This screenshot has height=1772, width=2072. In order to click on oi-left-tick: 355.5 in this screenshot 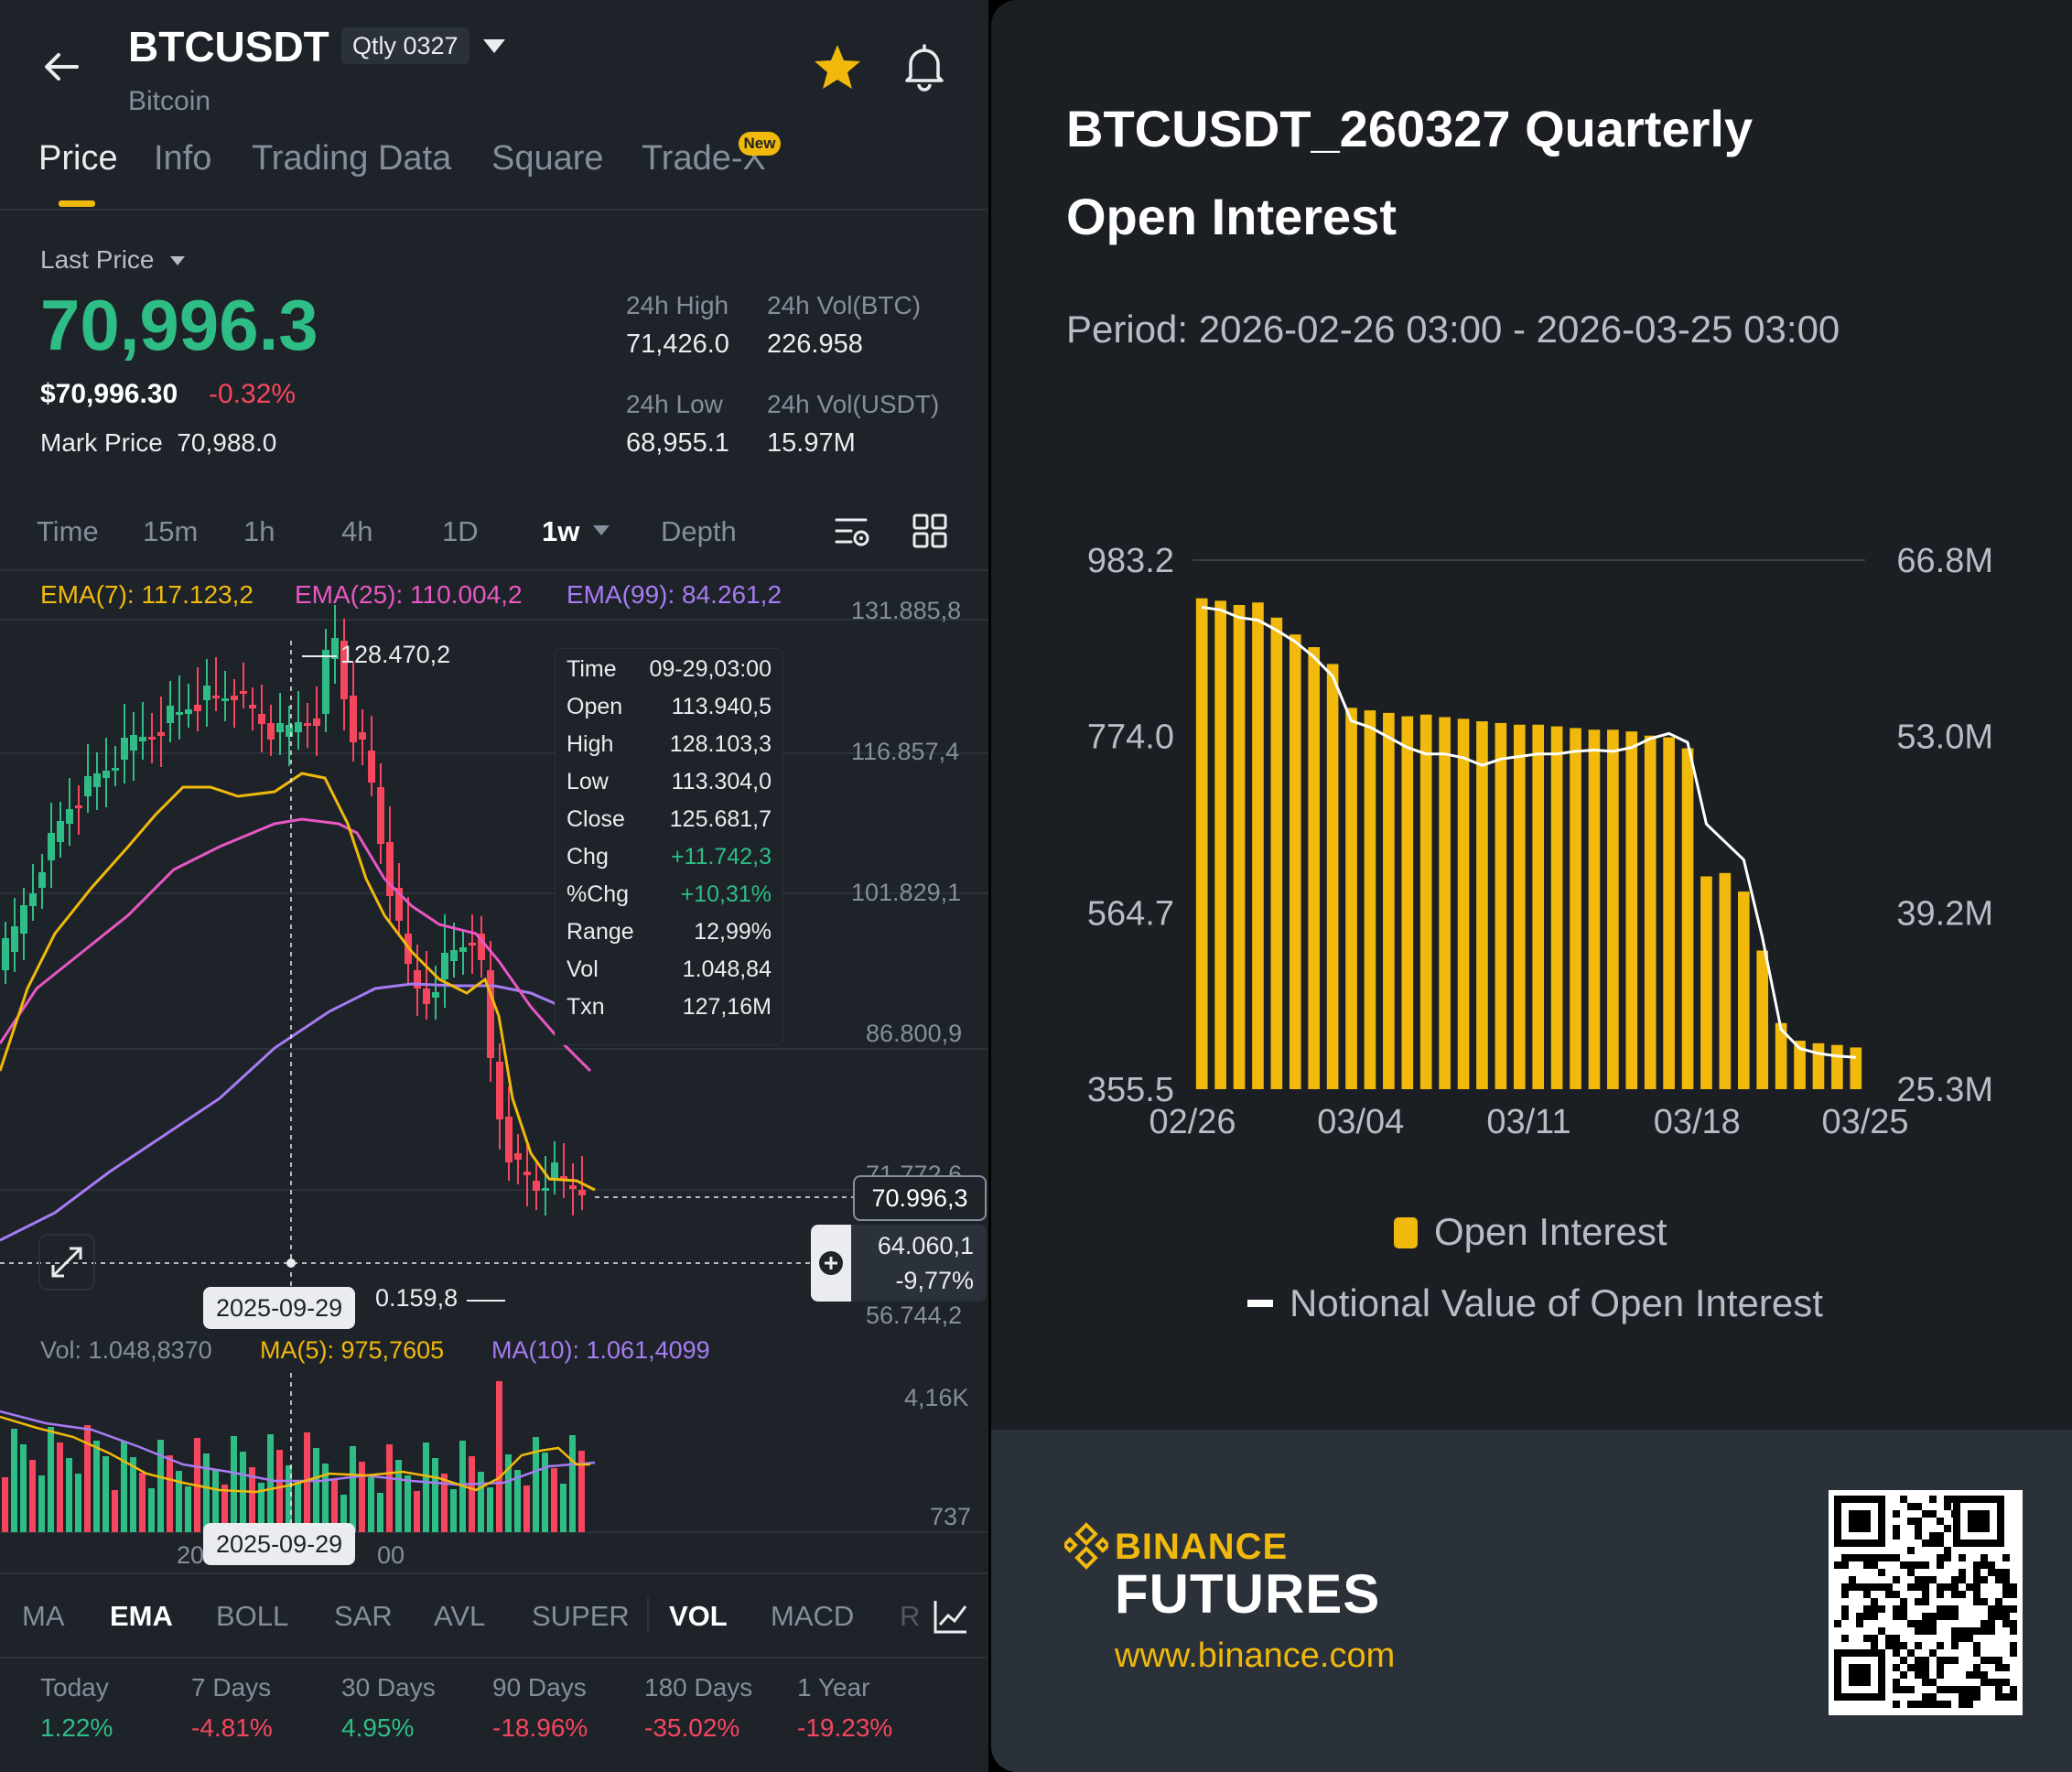, I will do `click(1130, 1090)`.